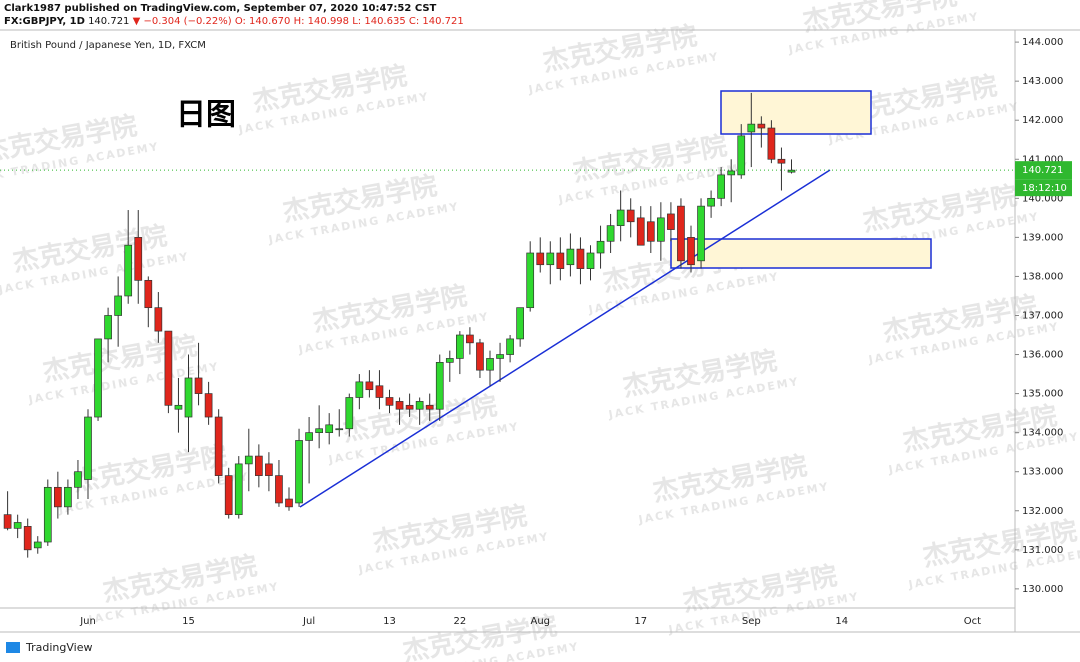 Image resolution: width=1080 pixels, height=662 pixels. Describe the element at coordinates (109, 21) in the screenshot. I see `last: 140.721` at that location.